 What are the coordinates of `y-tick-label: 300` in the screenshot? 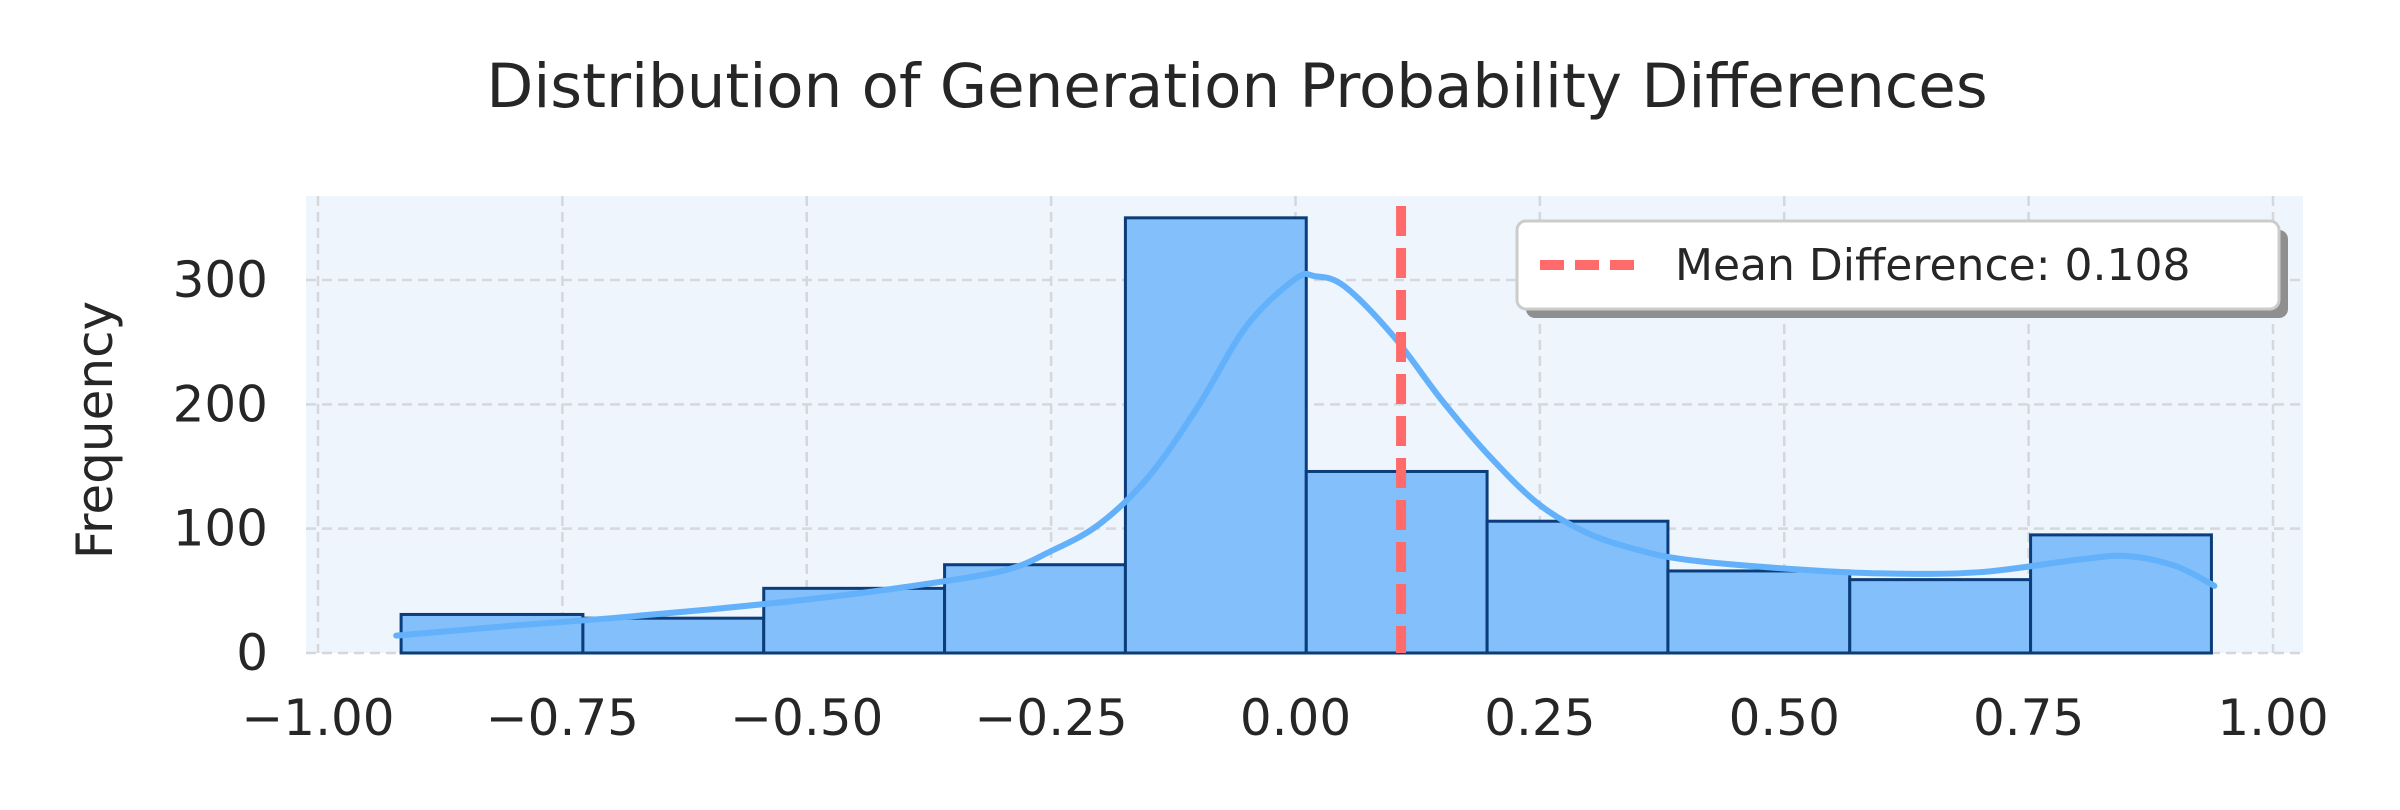 It's located at (220, 280).